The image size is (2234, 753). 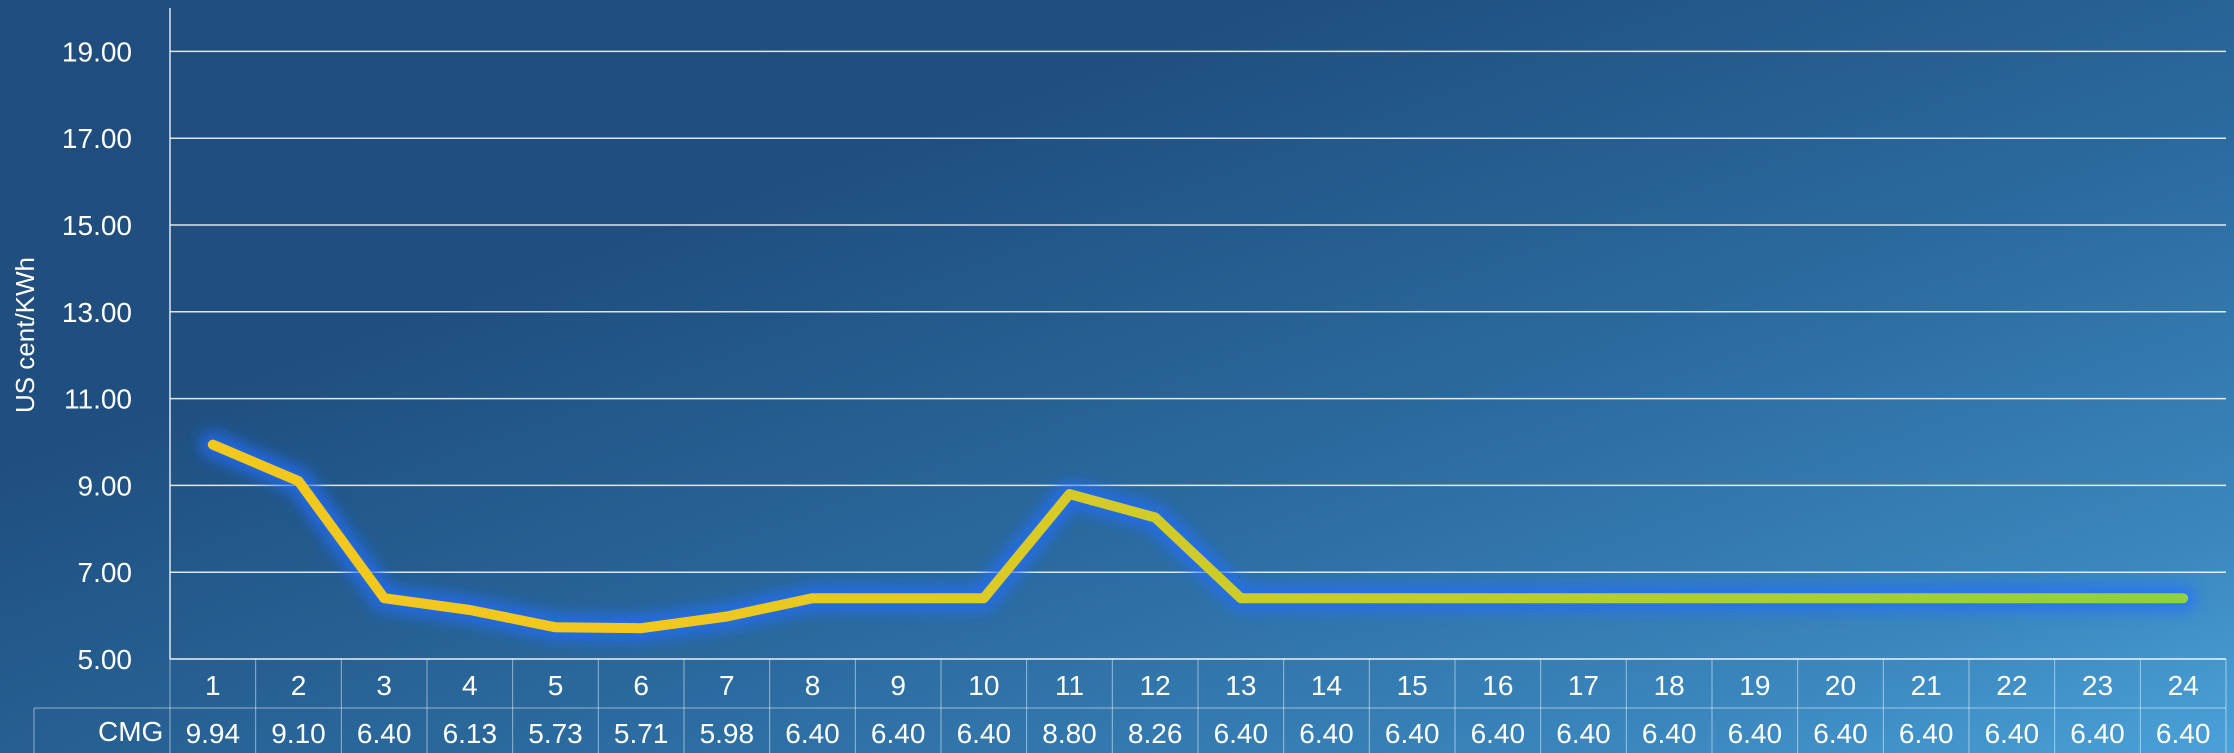 What do you see at coordinates (1926, 685) in the screenshot?
I see `x-tick-label: 21` at bounding box center [1926, 685].